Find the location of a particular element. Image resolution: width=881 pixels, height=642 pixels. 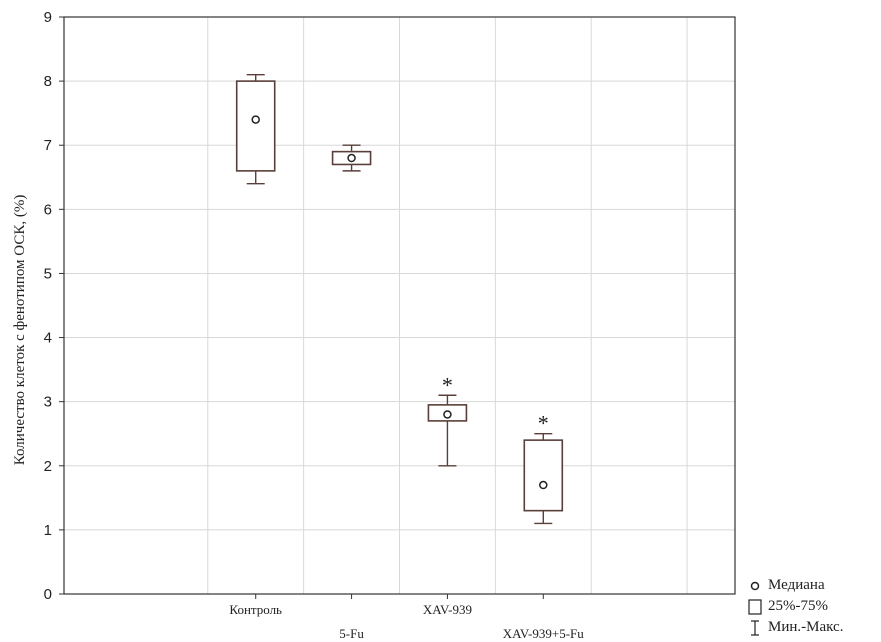

y-tick-label: 6 is located at coordinates (48, 209).